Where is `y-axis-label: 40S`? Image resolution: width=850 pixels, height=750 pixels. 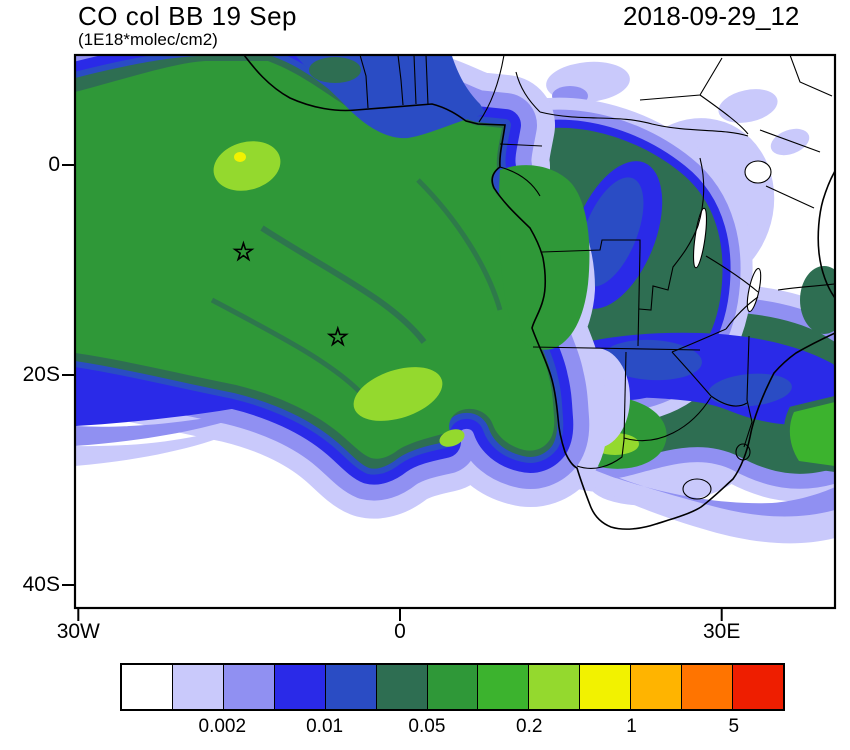 y-axis-label: 40S is located at coordinates (41, 584).